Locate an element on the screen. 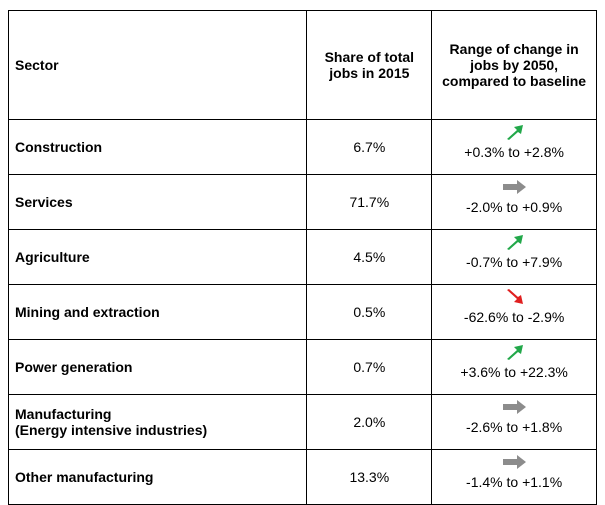 The image size is (605, 505). sector-name: Other manufacturing is located at coordinates (84, 477).